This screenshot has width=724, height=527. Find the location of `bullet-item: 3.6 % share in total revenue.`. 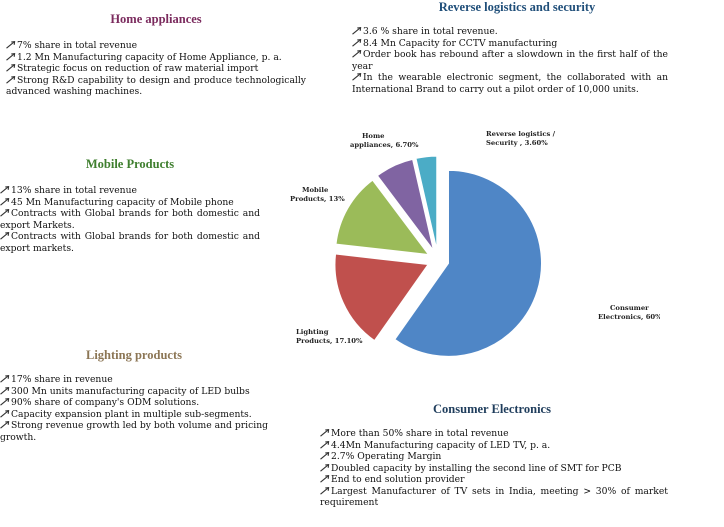

bullet-item: 3.6 % share in total revenue. is located at coordinates (510, 32).